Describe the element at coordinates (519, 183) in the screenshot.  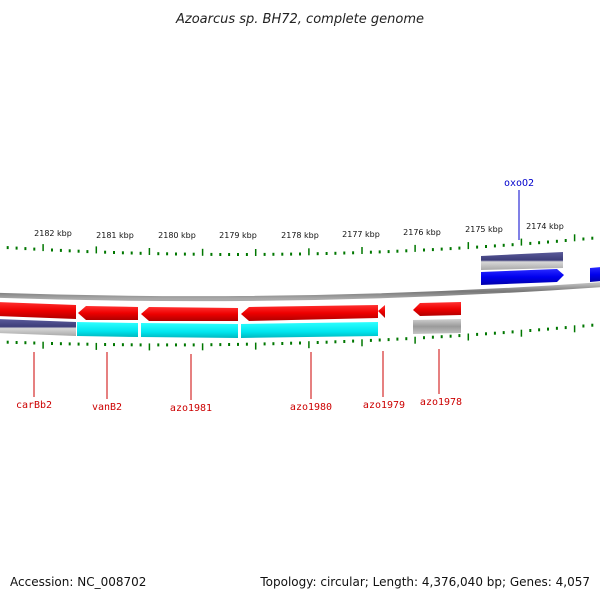
I see `gene-label-oxoO2: oxoO2` at that location.